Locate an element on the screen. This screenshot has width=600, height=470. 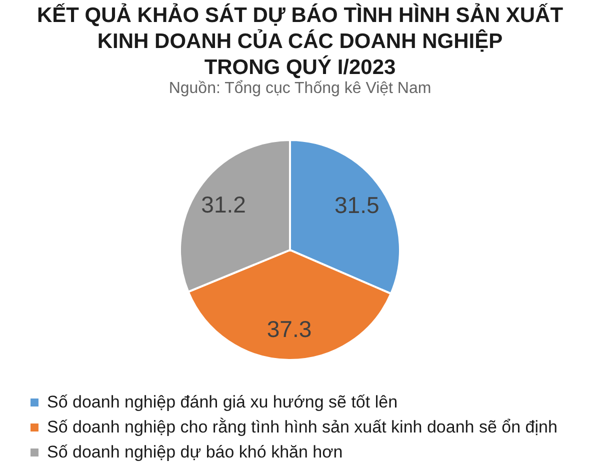
data-label: 31.5 is located at coordinates (357, 205).